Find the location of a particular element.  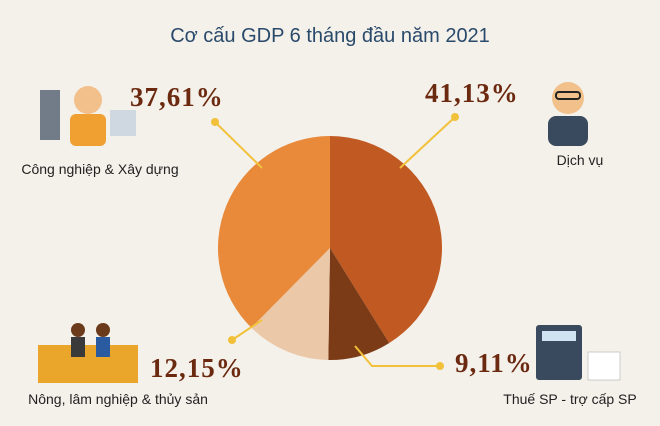

icon-industry is located at coordinates (88, 116).